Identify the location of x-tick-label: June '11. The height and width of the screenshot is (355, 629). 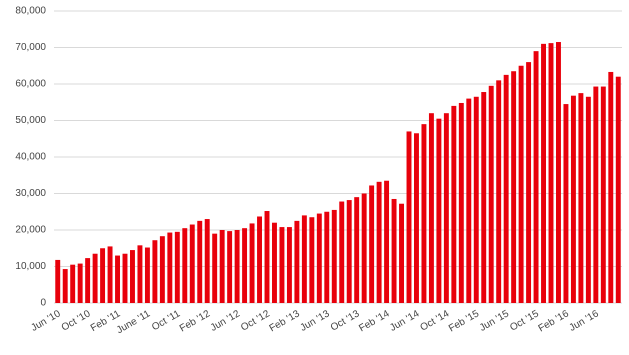
(134, 322).